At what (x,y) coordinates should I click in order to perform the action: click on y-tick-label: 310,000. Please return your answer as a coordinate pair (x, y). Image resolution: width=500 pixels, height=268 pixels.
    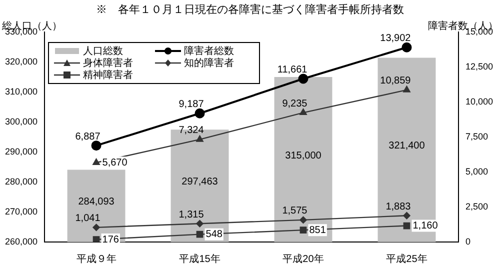
    Looking at the image, I should click on (21, 91).